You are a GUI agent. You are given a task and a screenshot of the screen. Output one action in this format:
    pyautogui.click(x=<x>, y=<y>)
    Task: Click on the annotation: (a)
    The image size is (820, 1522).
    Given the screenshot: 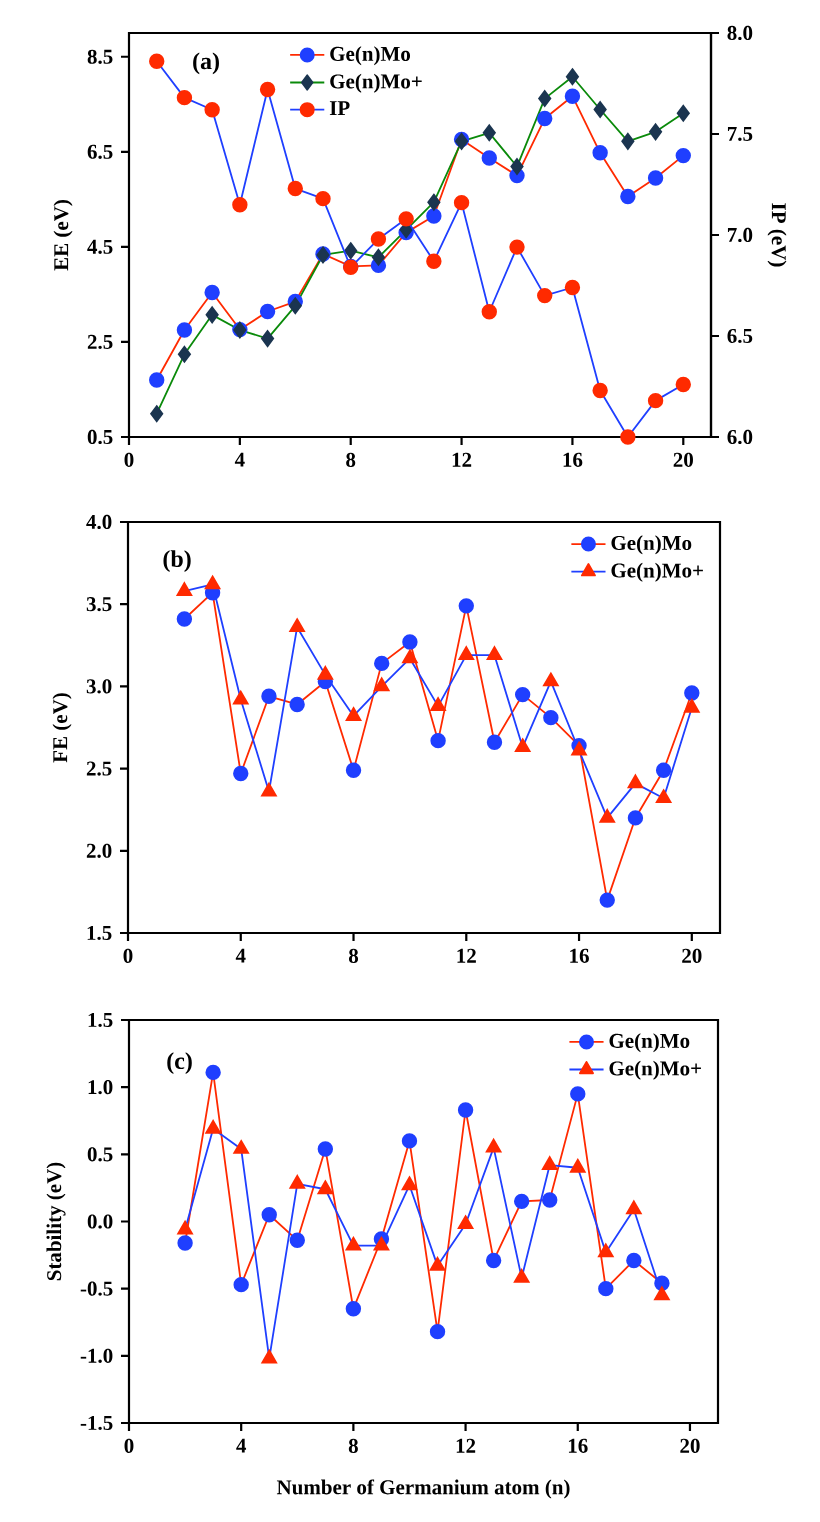 What is the action you would take?
    pyautogui.click(x=206, y=63)
    